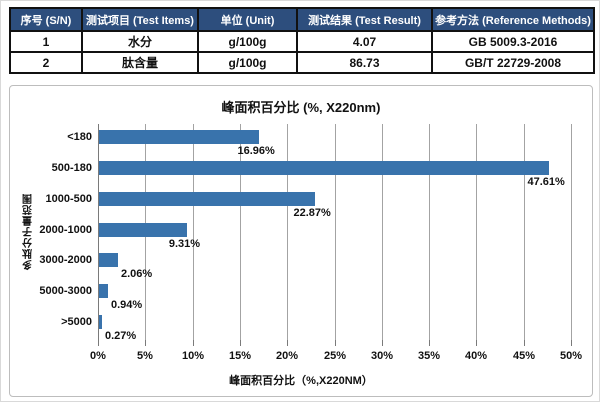 This screenshot has width=600, height=402. What do you see at coordinates (240, 356) in the screenshot?
I see `x-tick-label: 15%` at bounding box center [240, 356].